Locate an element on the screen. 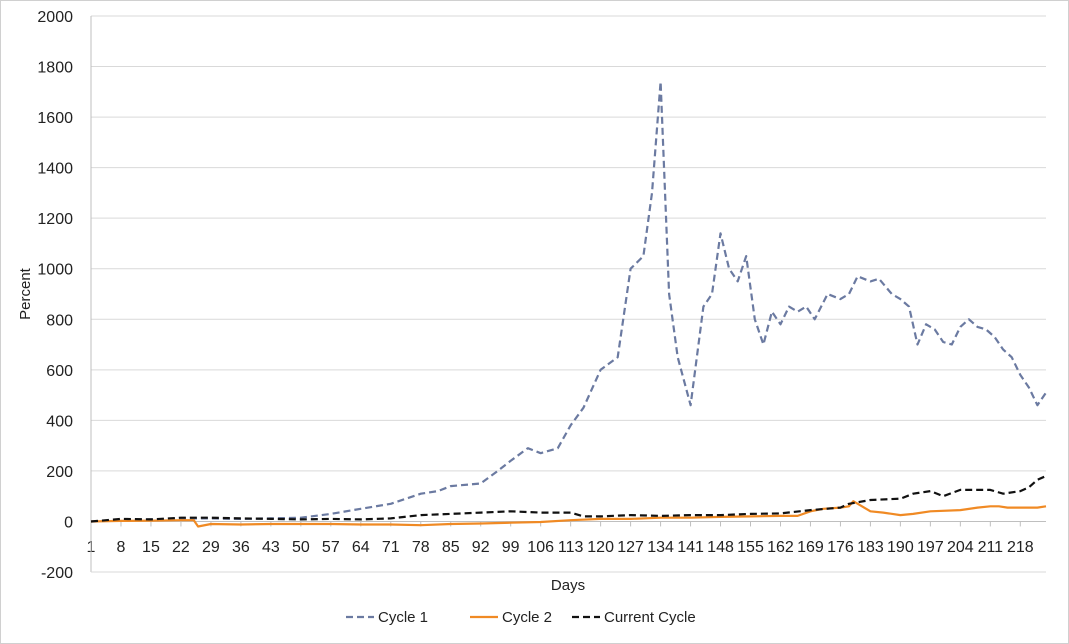 This screenshot has height=644, width=1069. x-tick-label: 64 is located at coordinates (361, 547).